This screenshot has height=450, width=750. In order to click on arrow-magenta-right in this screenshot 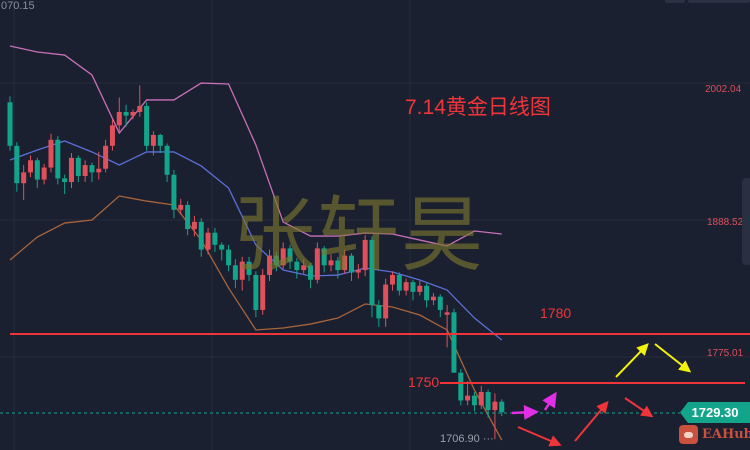, I will do `click(525, 412)`.